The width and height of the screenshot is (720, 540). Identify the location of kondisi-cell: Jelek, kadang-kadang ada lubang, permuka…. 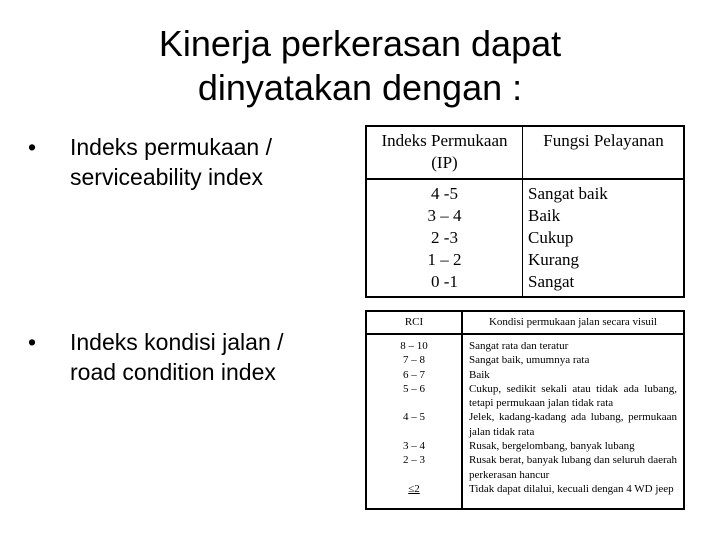
(573, 424).